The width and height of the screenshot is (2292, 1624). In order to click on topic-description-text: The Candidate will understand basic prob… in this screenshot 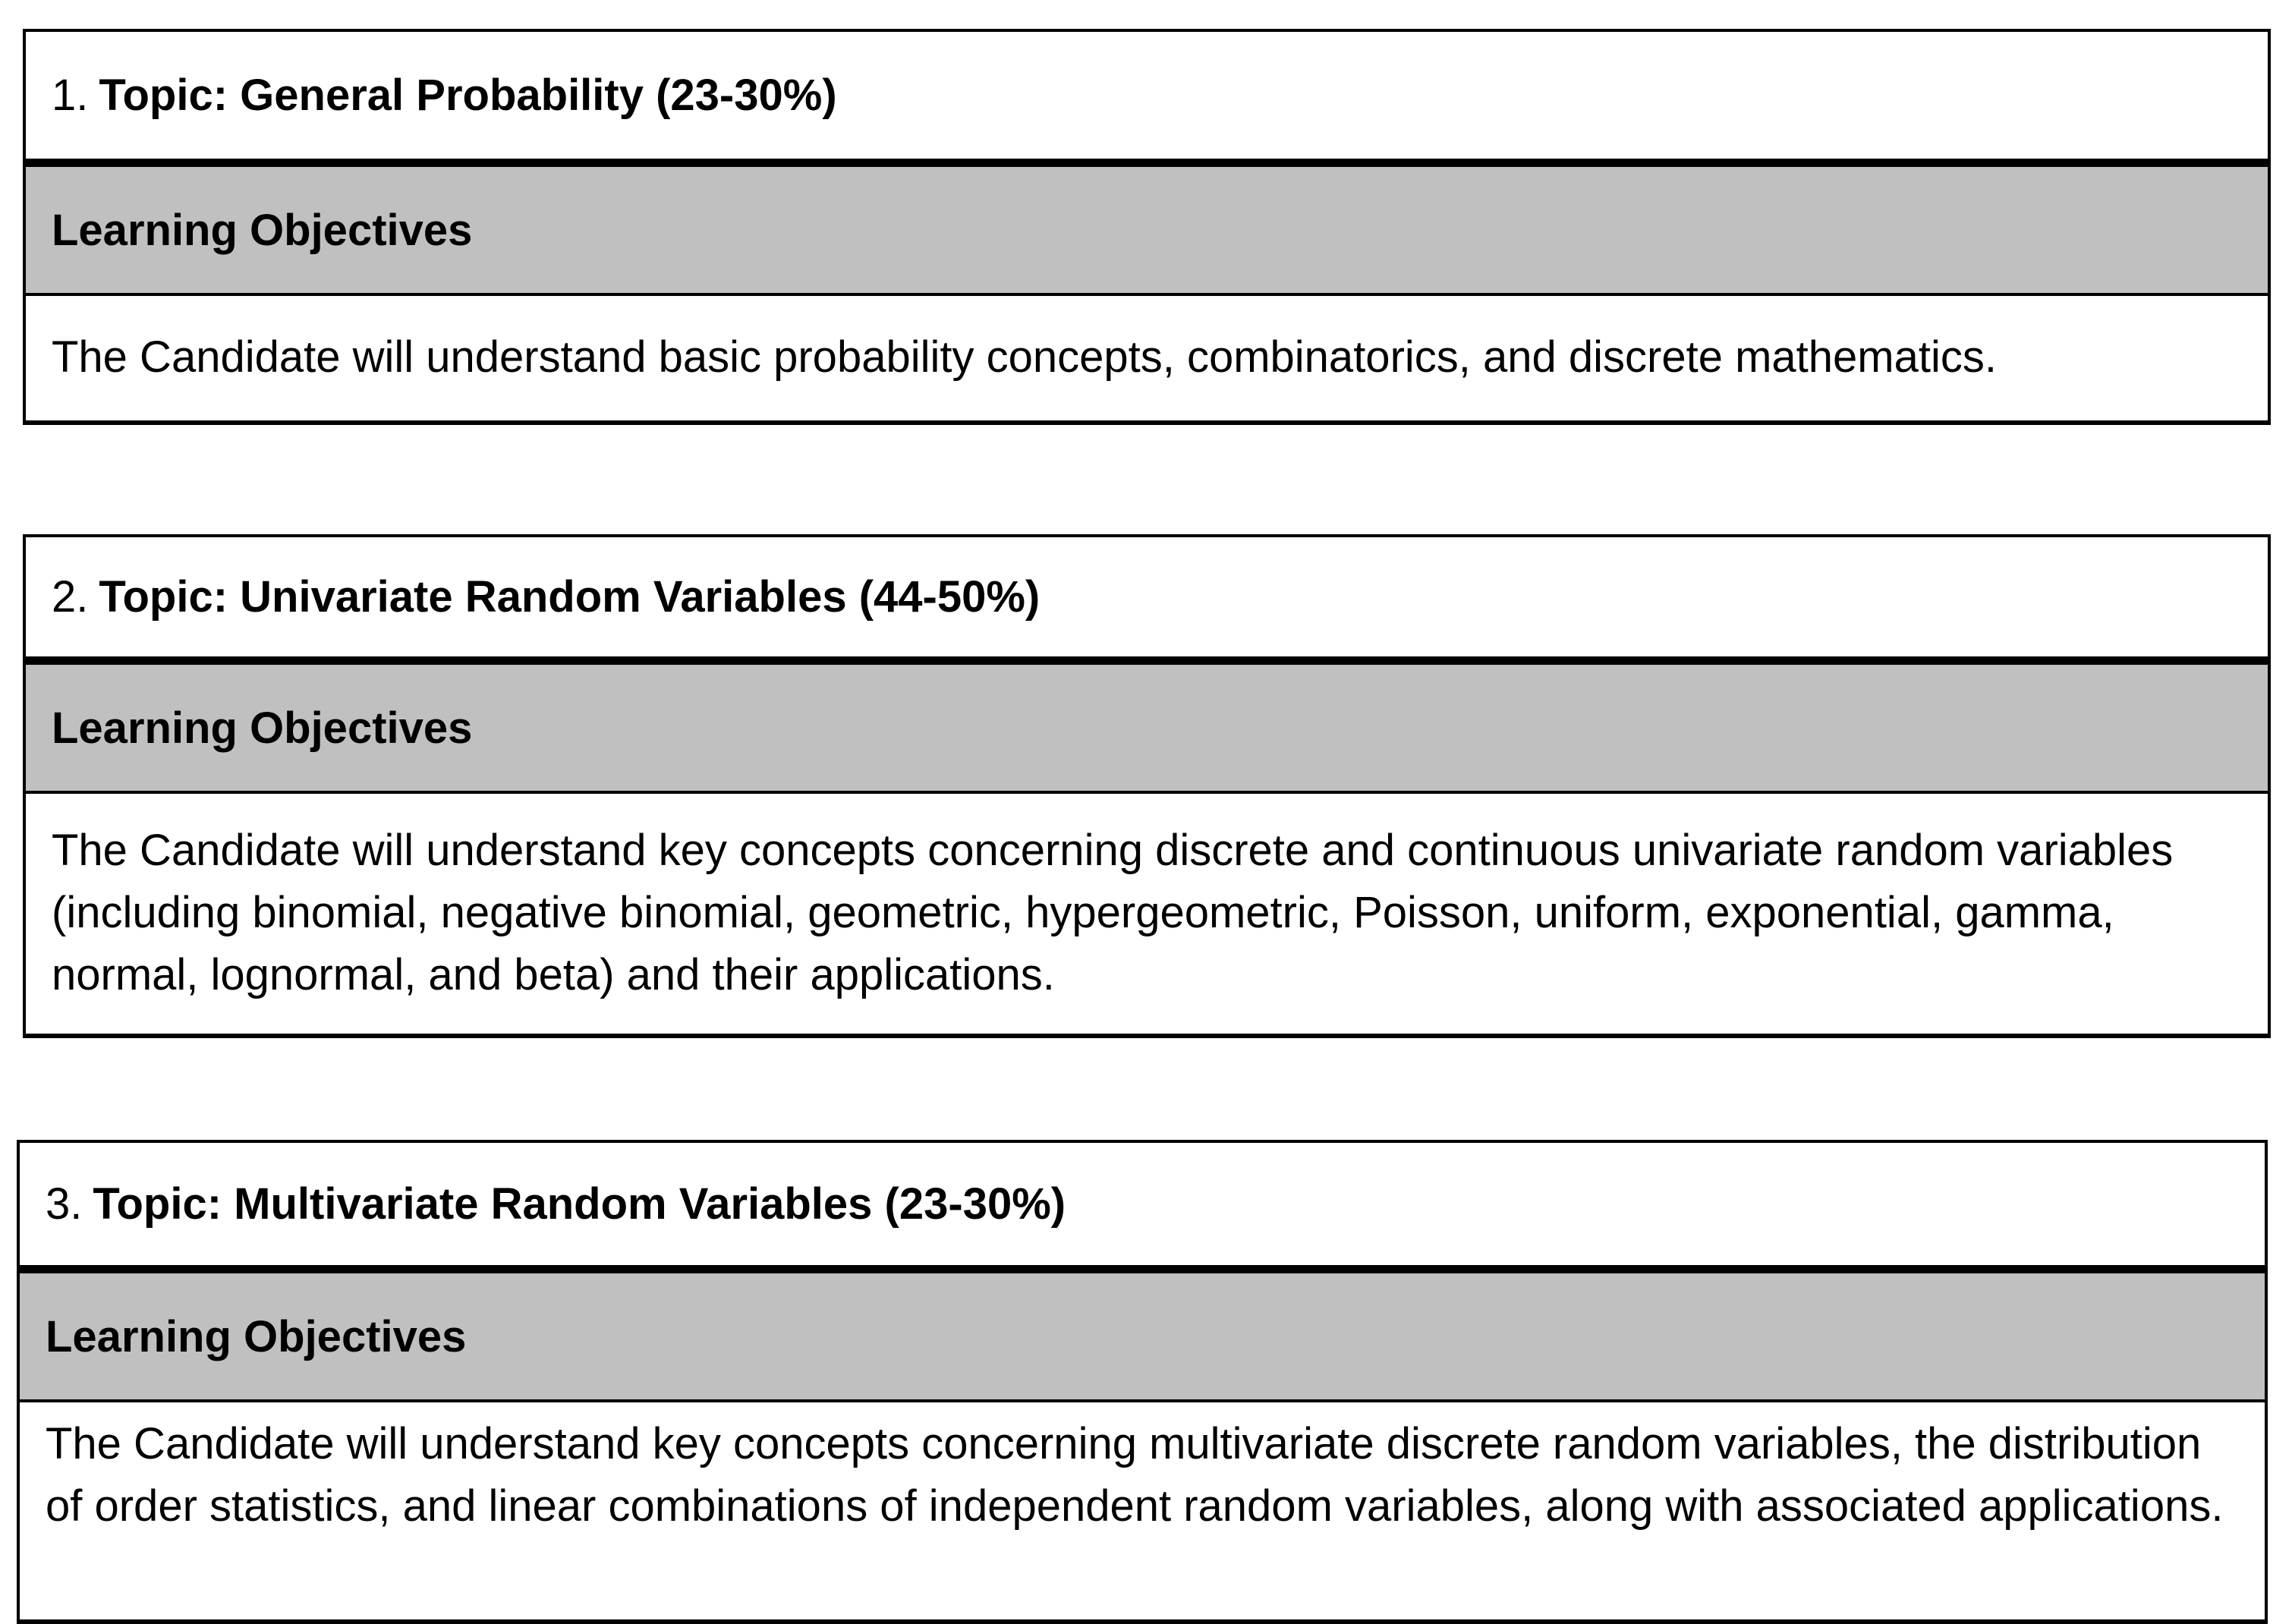, I will do `click(1025, 357)`.